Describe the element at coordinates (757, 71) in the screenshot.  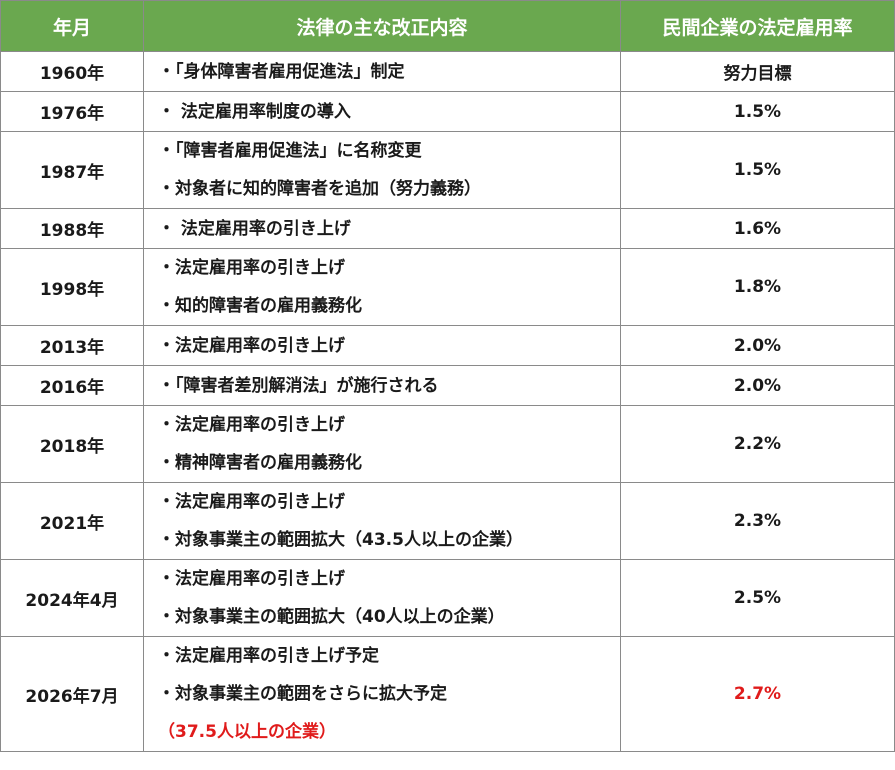
I see `employment-rate-cell: 努力目標` at that location.